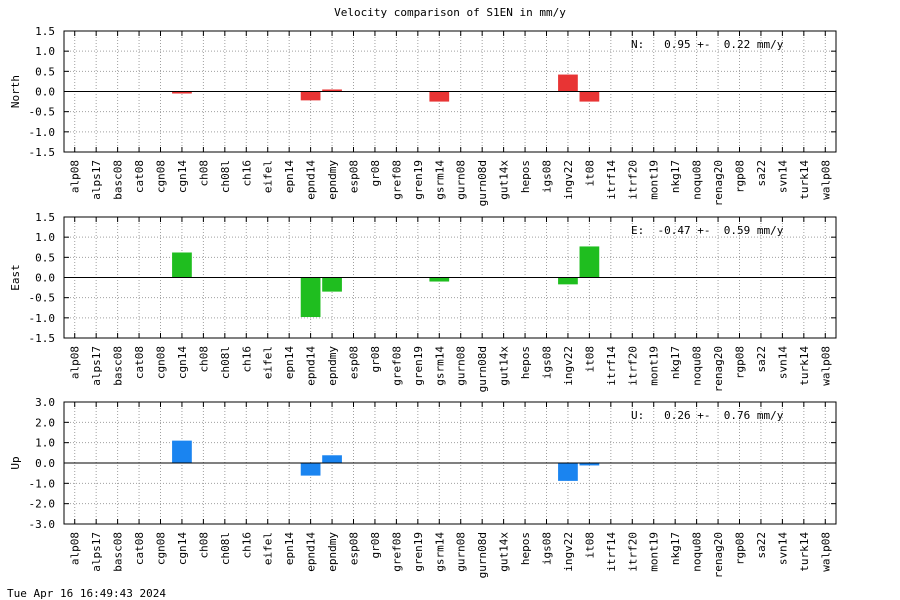 This screenshot has width=900, height=600. I want to click on x-tick-label: ingv22, so click(568, 180).